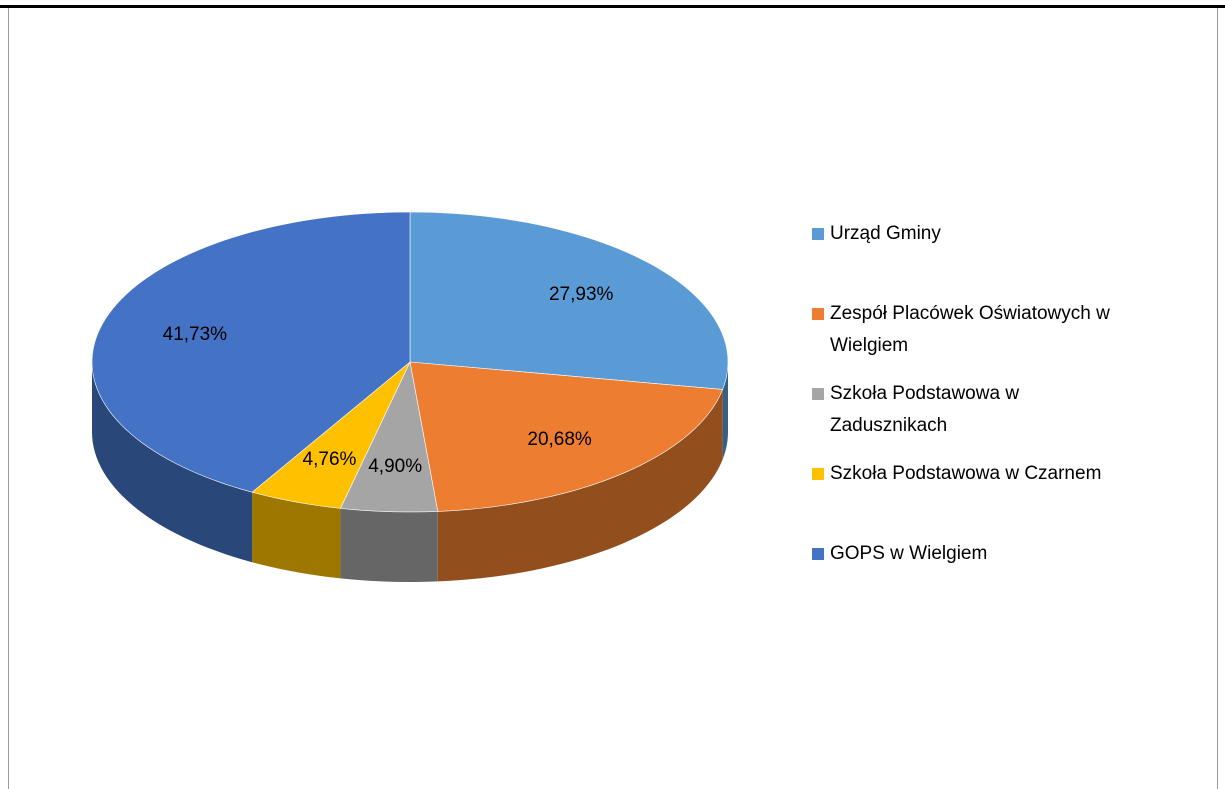  I want to click on data-label: 4,76%, so click(330, 459).